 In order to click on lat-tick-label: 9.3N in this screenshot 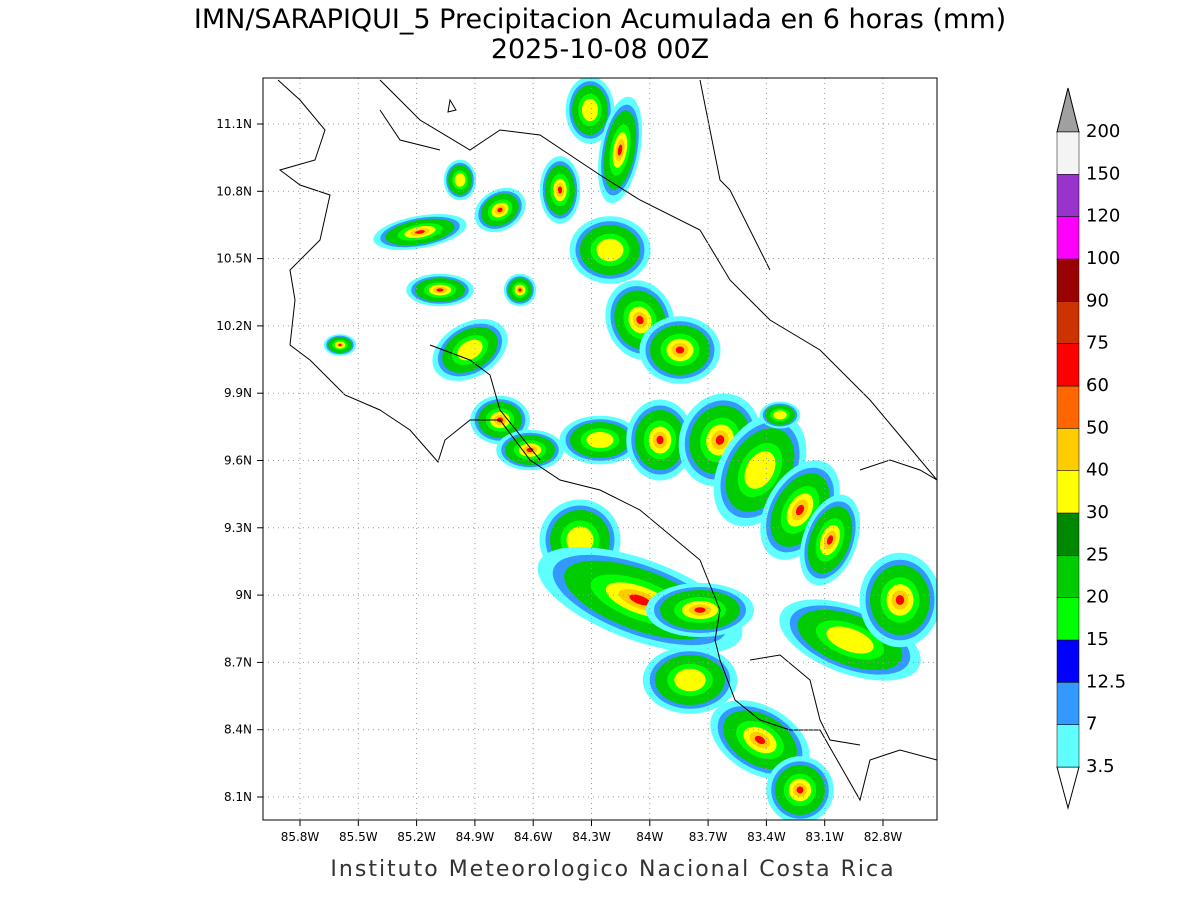, I will do `click(238, 528)`.